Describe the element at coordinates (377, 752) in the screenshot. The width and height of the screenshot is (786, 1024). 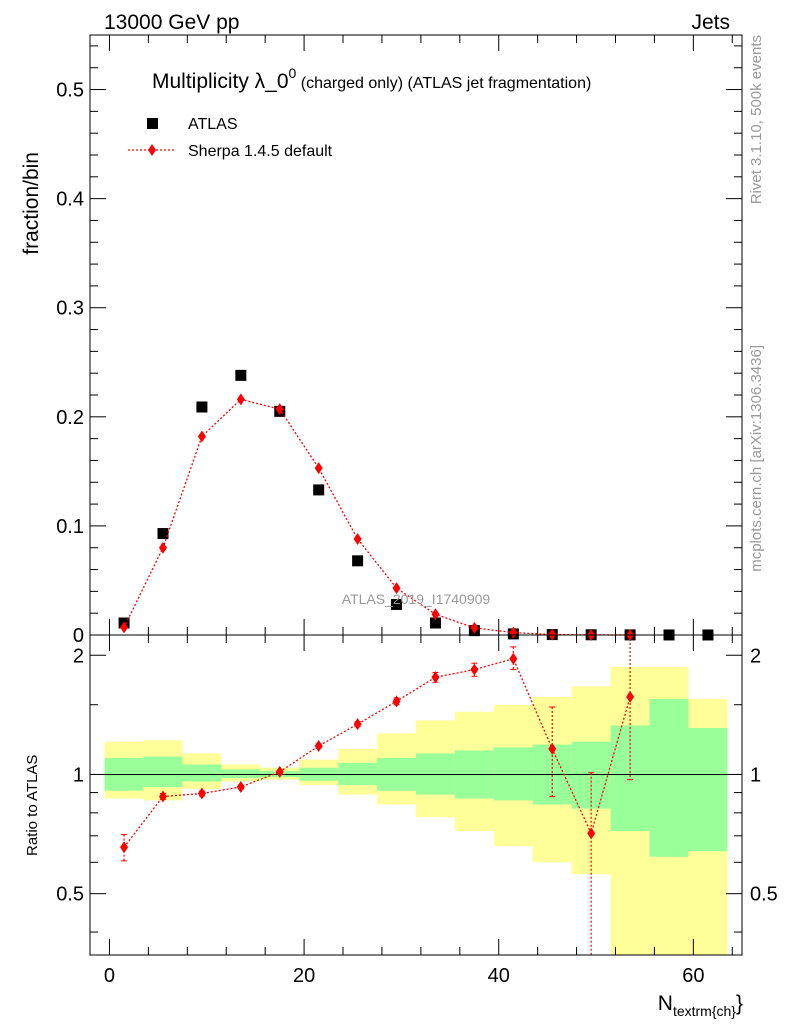
I see `ratio-sherpa-line` at that location.